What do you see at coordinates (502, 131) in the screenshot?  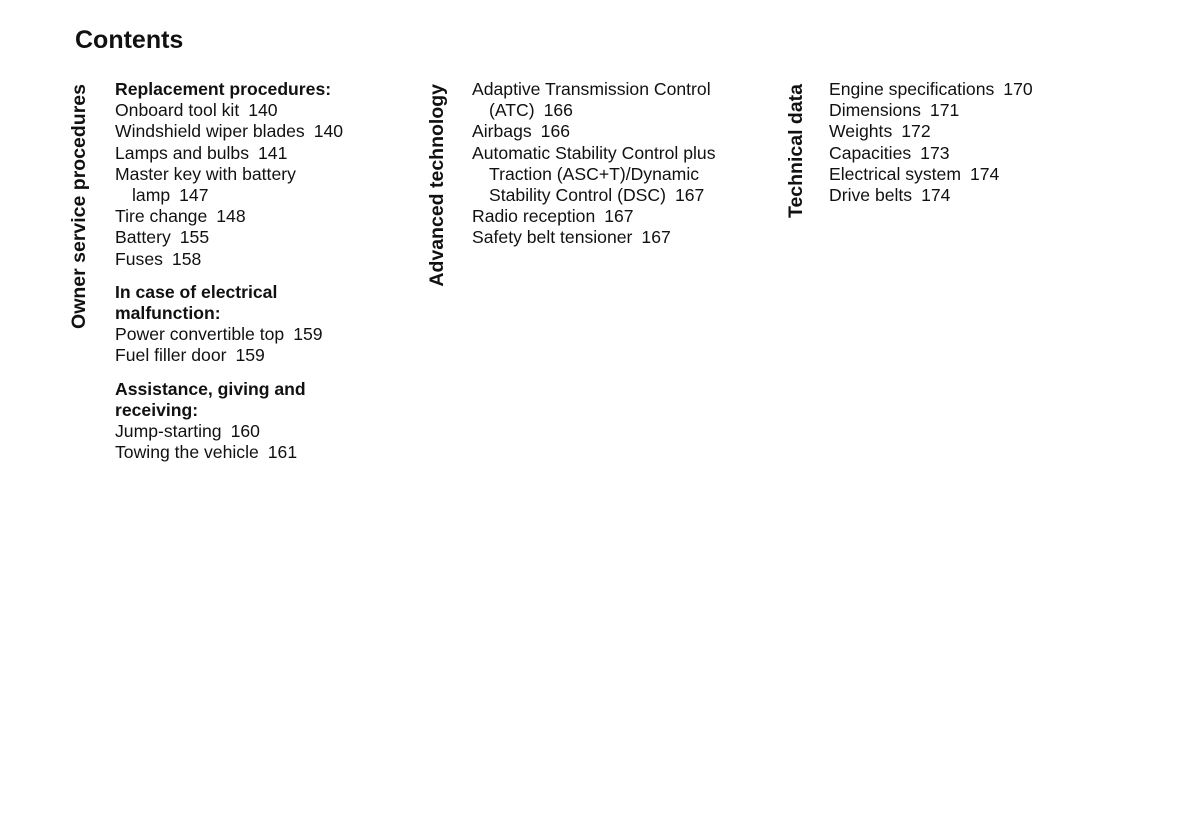 I see `entry-title: Airbags` at bounding box center [502, 131].